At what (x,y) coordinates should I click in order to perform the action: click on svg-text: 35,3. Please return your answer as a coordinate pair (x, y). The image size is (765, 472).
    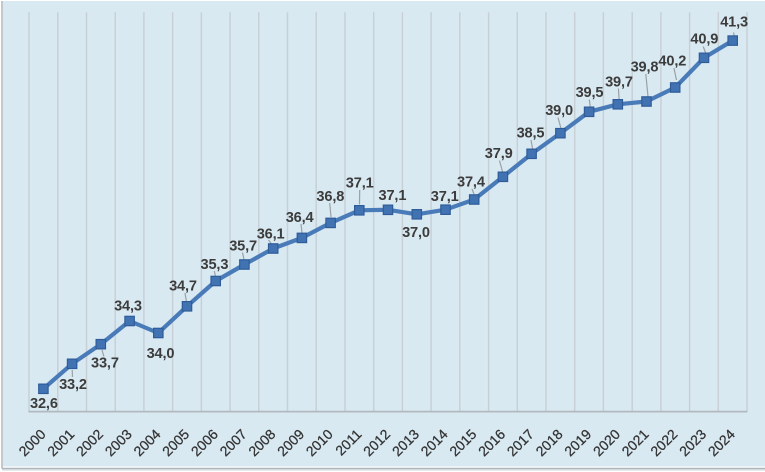
    Looking at the image, I should click on (214, 265).